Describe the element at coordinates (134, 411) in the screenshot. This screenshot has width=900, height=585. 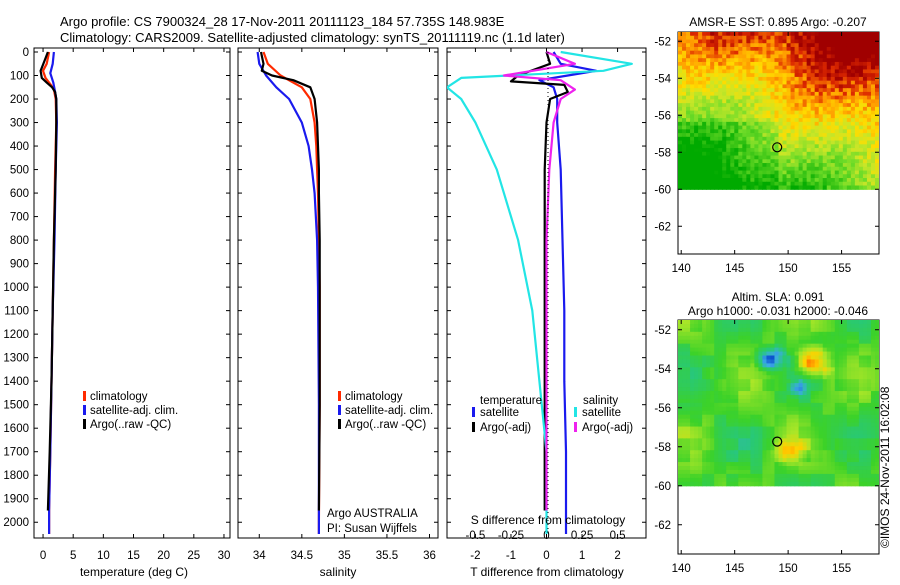
I see `legend-label: satellite-adj. clim.` at that location.